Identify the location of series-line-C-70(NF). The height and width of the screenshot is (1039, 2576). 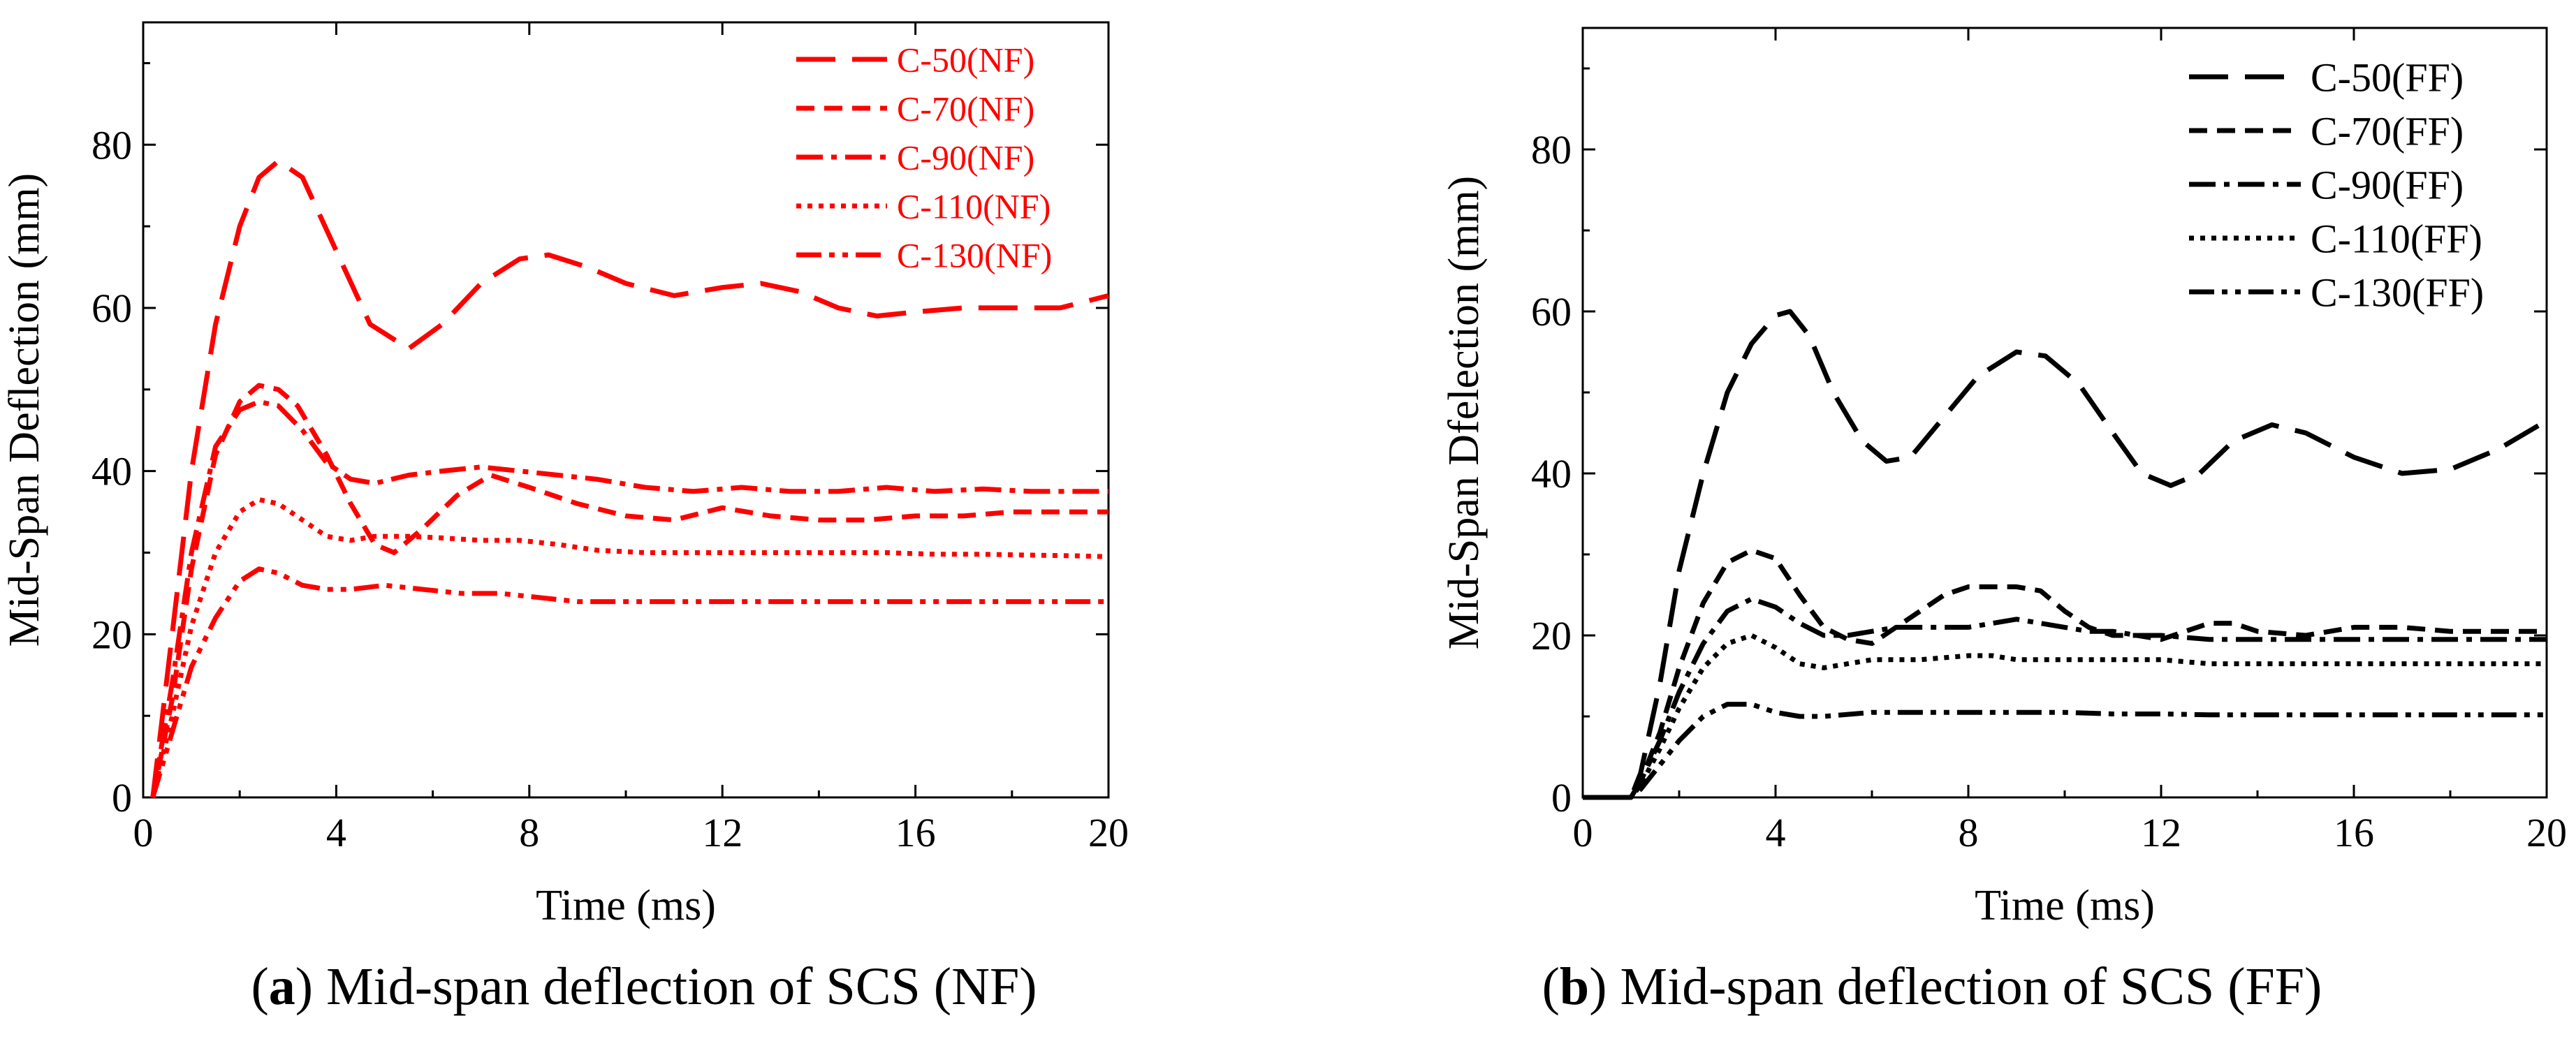
(629, 590).